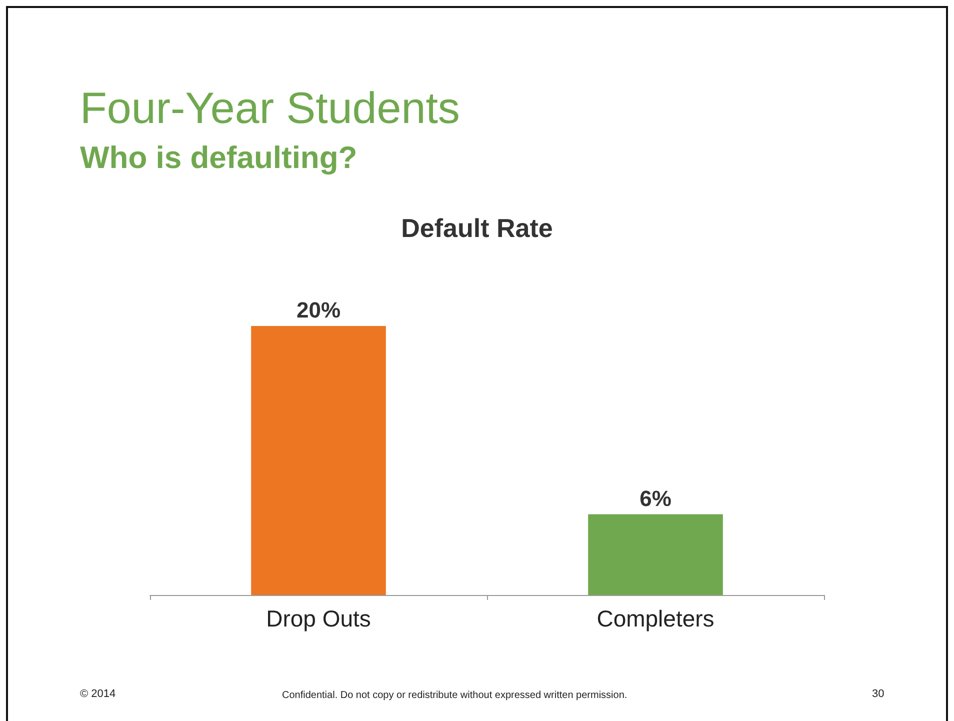 The width and height of the screenshot is (954, 721). I want to click on data-label: 6%, so click(656, 498).